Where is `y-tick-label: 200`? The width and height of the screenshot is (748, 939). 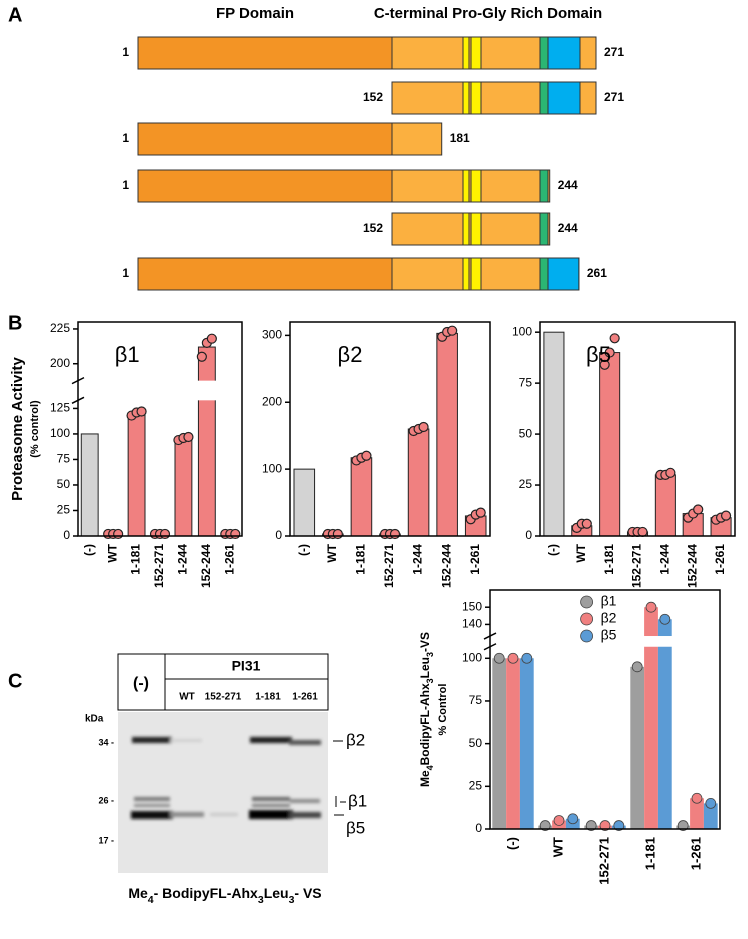
y-tick-label: 200 is located at coordinates (60, 363).